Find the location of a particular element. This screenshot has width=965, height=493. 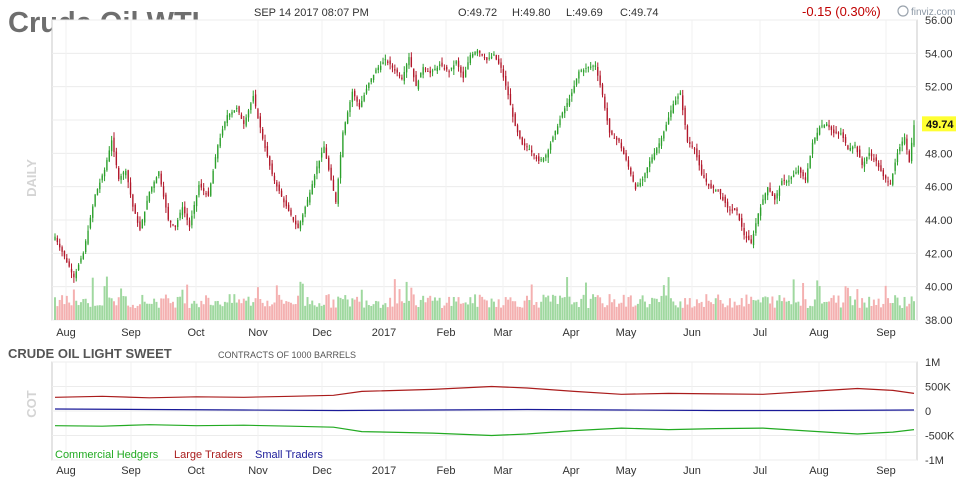

brand-label: finviz.com is located at coordinates (933, 12).